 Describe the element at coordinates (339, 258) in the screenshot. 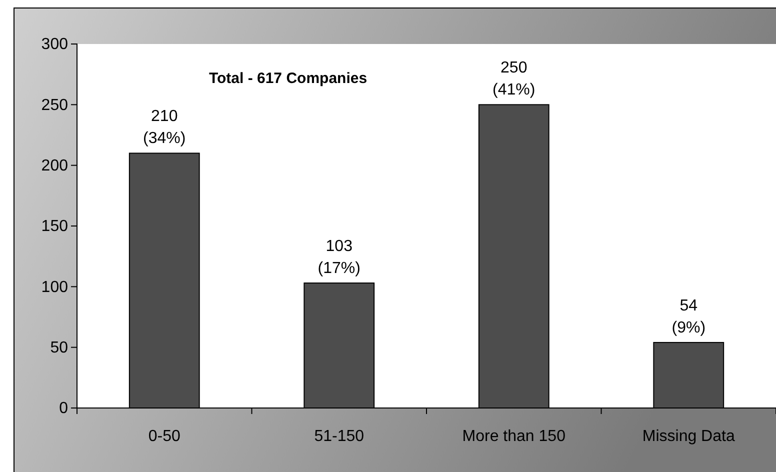

I see `data-label: 103 (17%)` at that location.